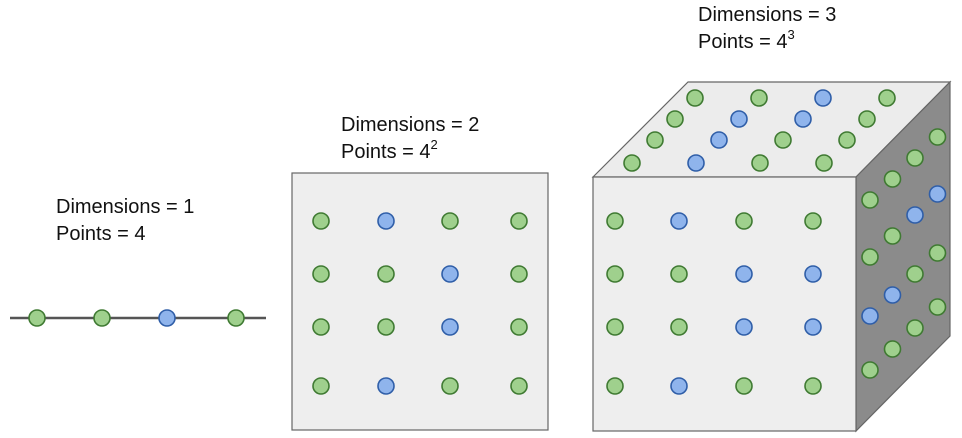 This screenshot has height=438, width=962. What do you see at coordinates (138, 261) in the screenshot?
I see `one-d-panel: Dimensions = 1 Points = 4` at bounding box center [138, 261].